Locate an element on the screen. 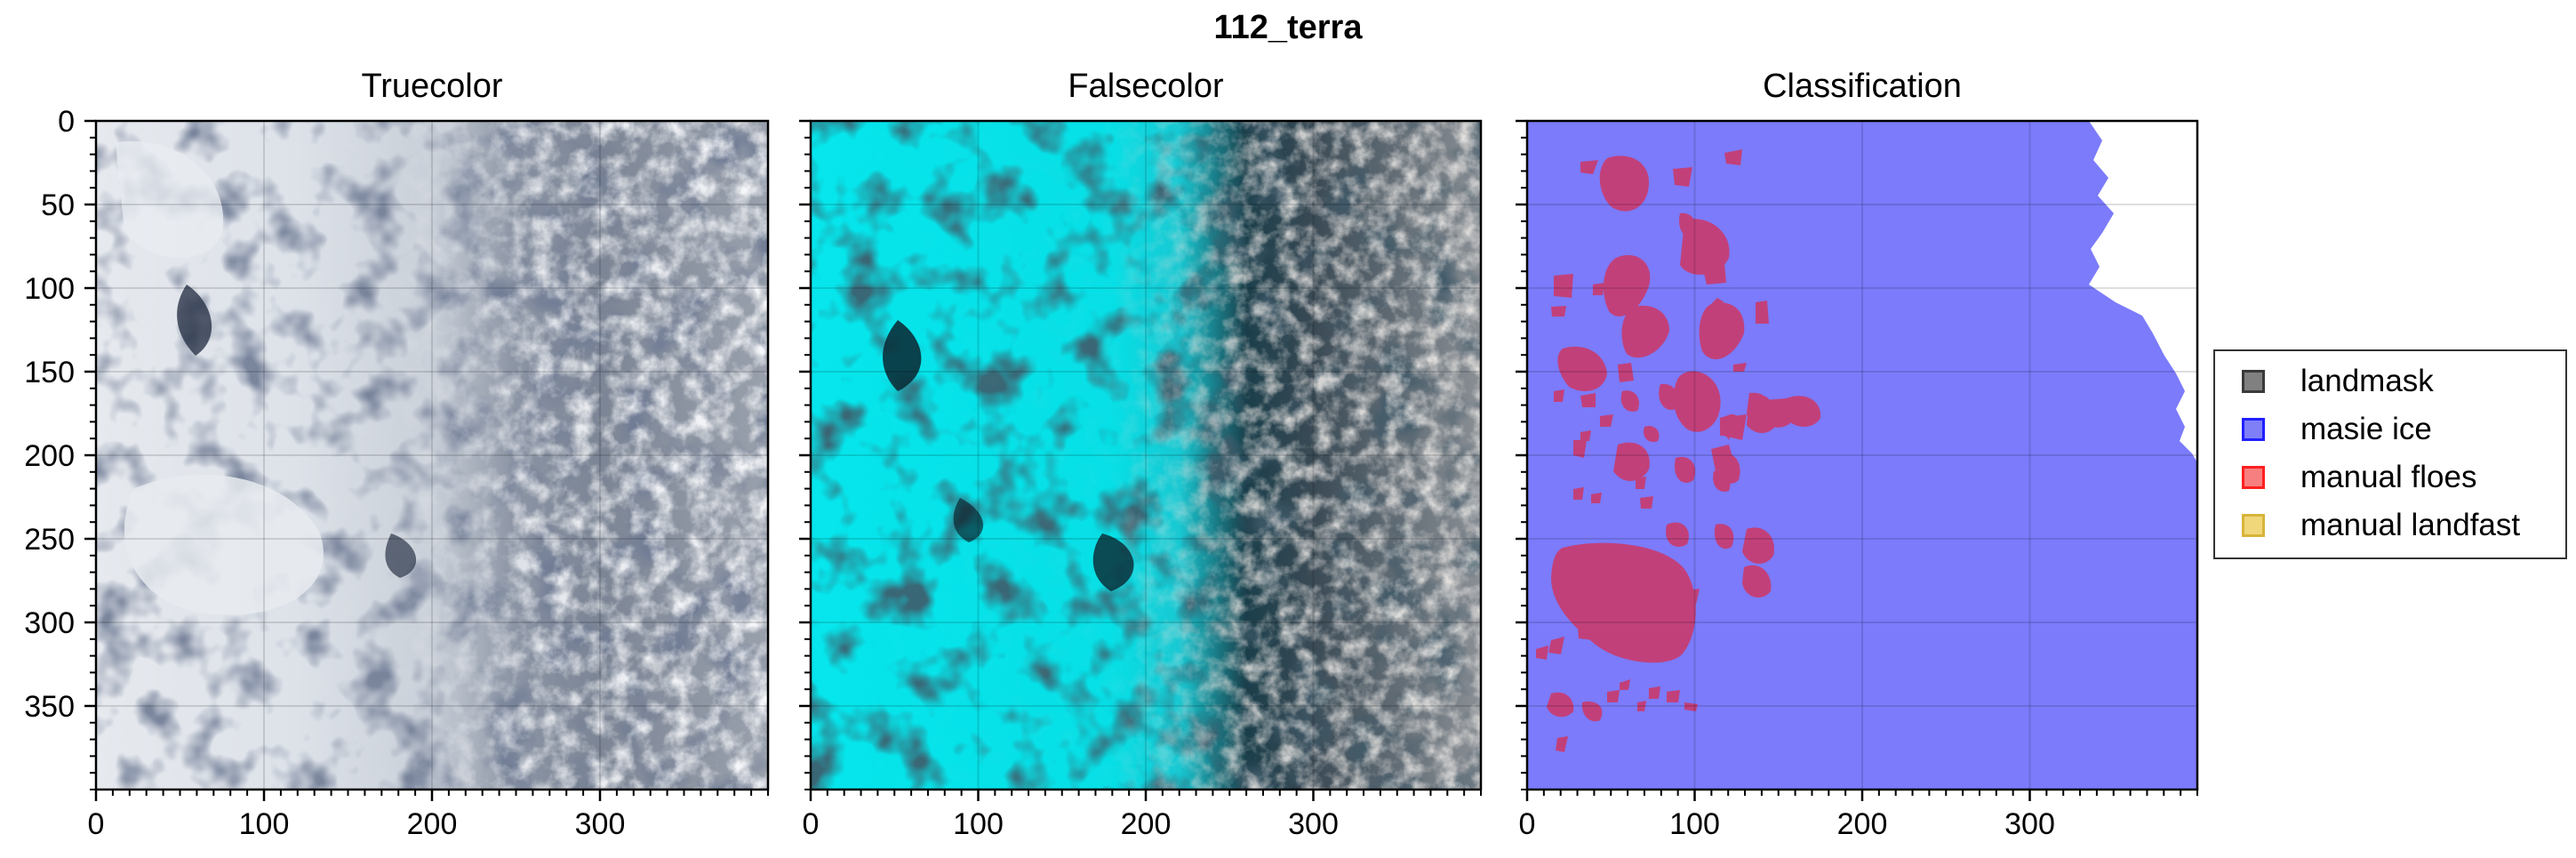  legend-item-landmask: landmask is located at coordinates (2338, 381).